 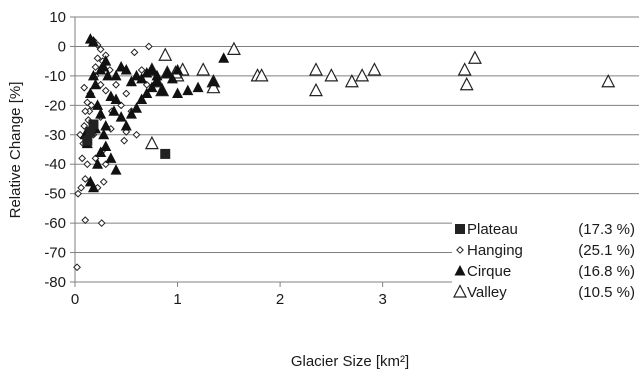 What do you see at coordinates (15, 150) in the screenshot?
I see `y-axis-title: Relative Change [%]` at bounding box center [15, 150].